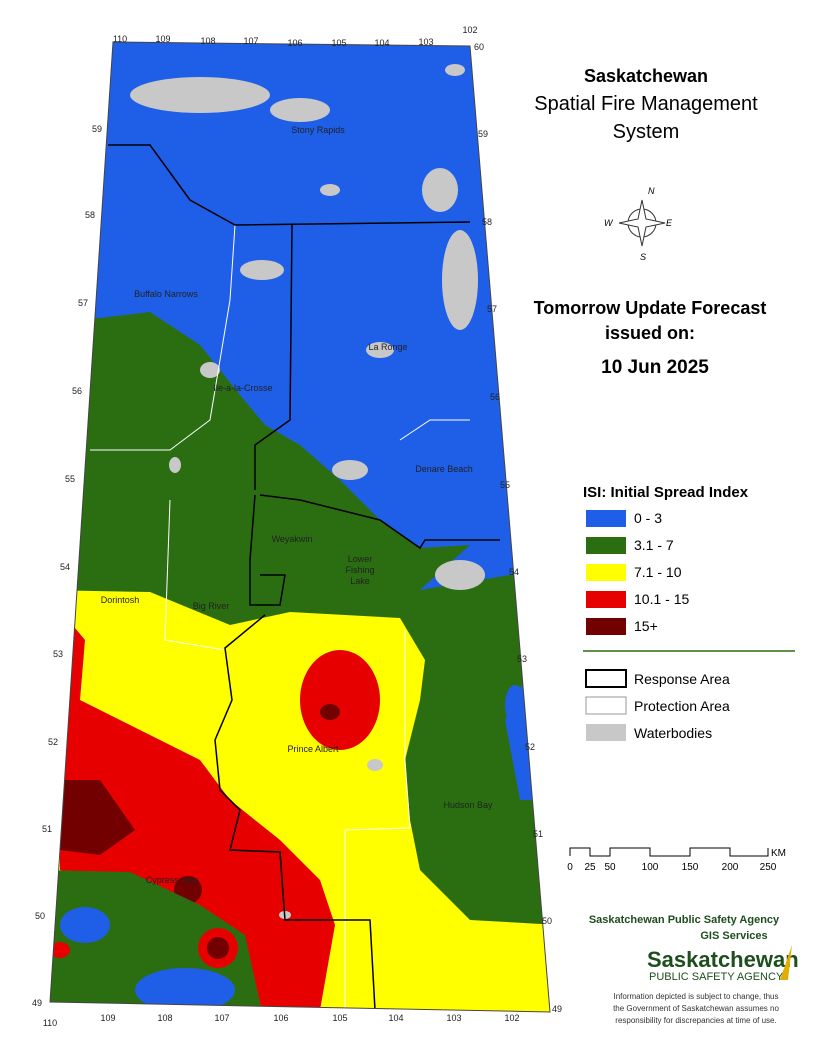  I want to click on logo-sub: PUBLIC SAFETY AGENCY, so click(716, 977).